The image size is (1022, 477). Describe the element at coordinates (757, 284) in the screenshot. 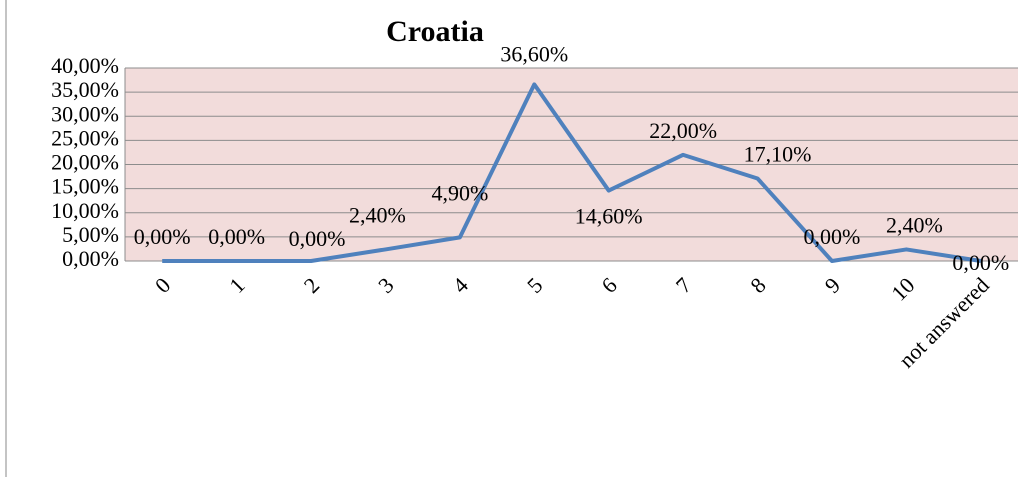

I see `x-tick-label: 8` at that location.